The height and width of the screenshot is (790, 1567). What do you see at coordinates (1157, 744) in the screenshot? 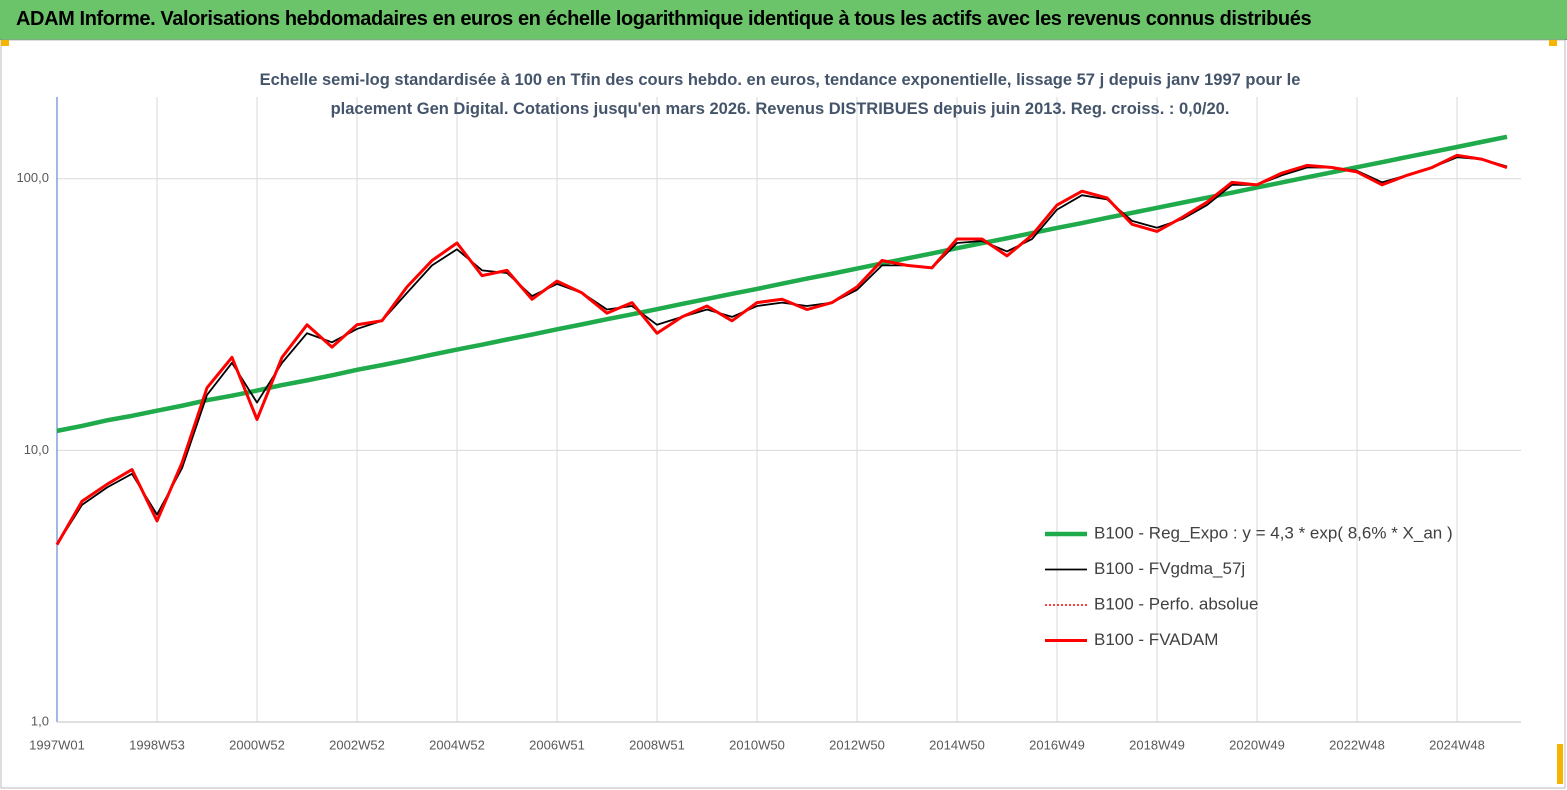
I see `x-tick-label: 2018W49` at bounding box center [1157, 744].